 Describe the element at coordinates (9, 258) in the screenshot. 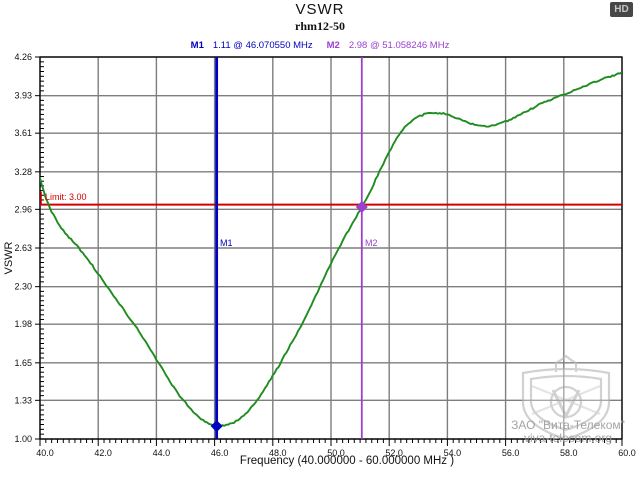

I see `y-axis-title: VSWR` at that location.